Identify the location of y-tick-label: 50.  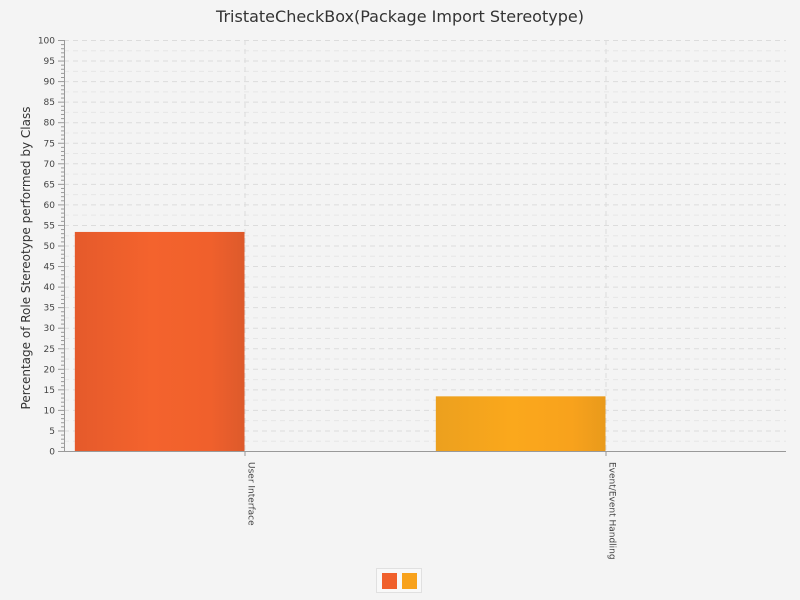
(50, 247).